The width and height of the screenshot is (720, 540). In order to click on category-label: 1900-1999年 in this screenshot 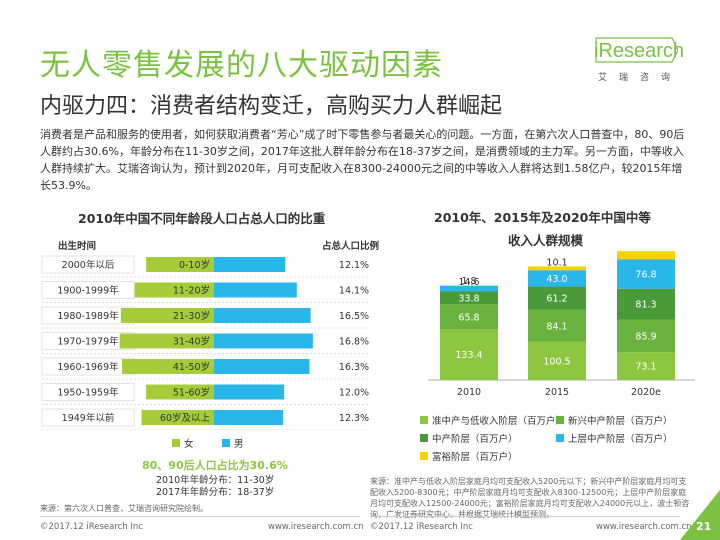, I will do `click(88, 291)`.